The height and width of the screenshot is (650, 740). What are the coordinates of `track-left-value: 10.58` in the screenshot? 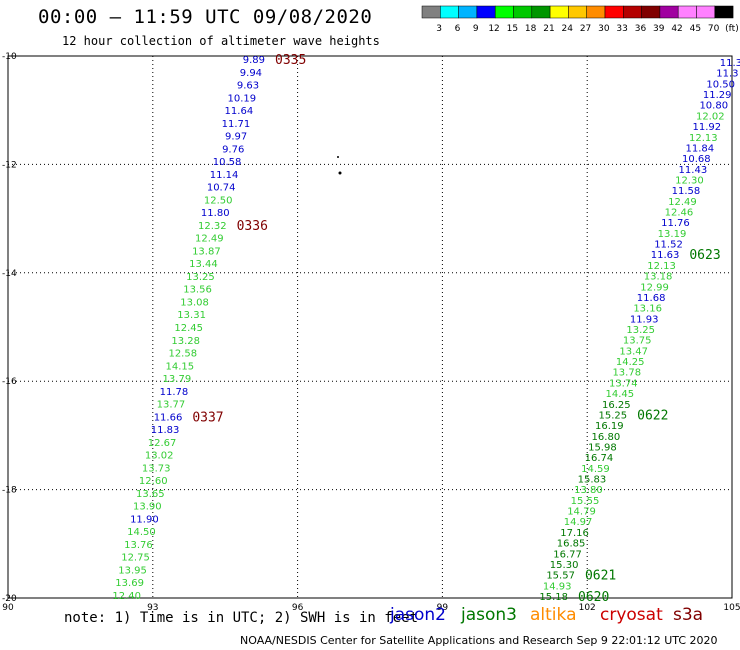 It's located at (227, 162).